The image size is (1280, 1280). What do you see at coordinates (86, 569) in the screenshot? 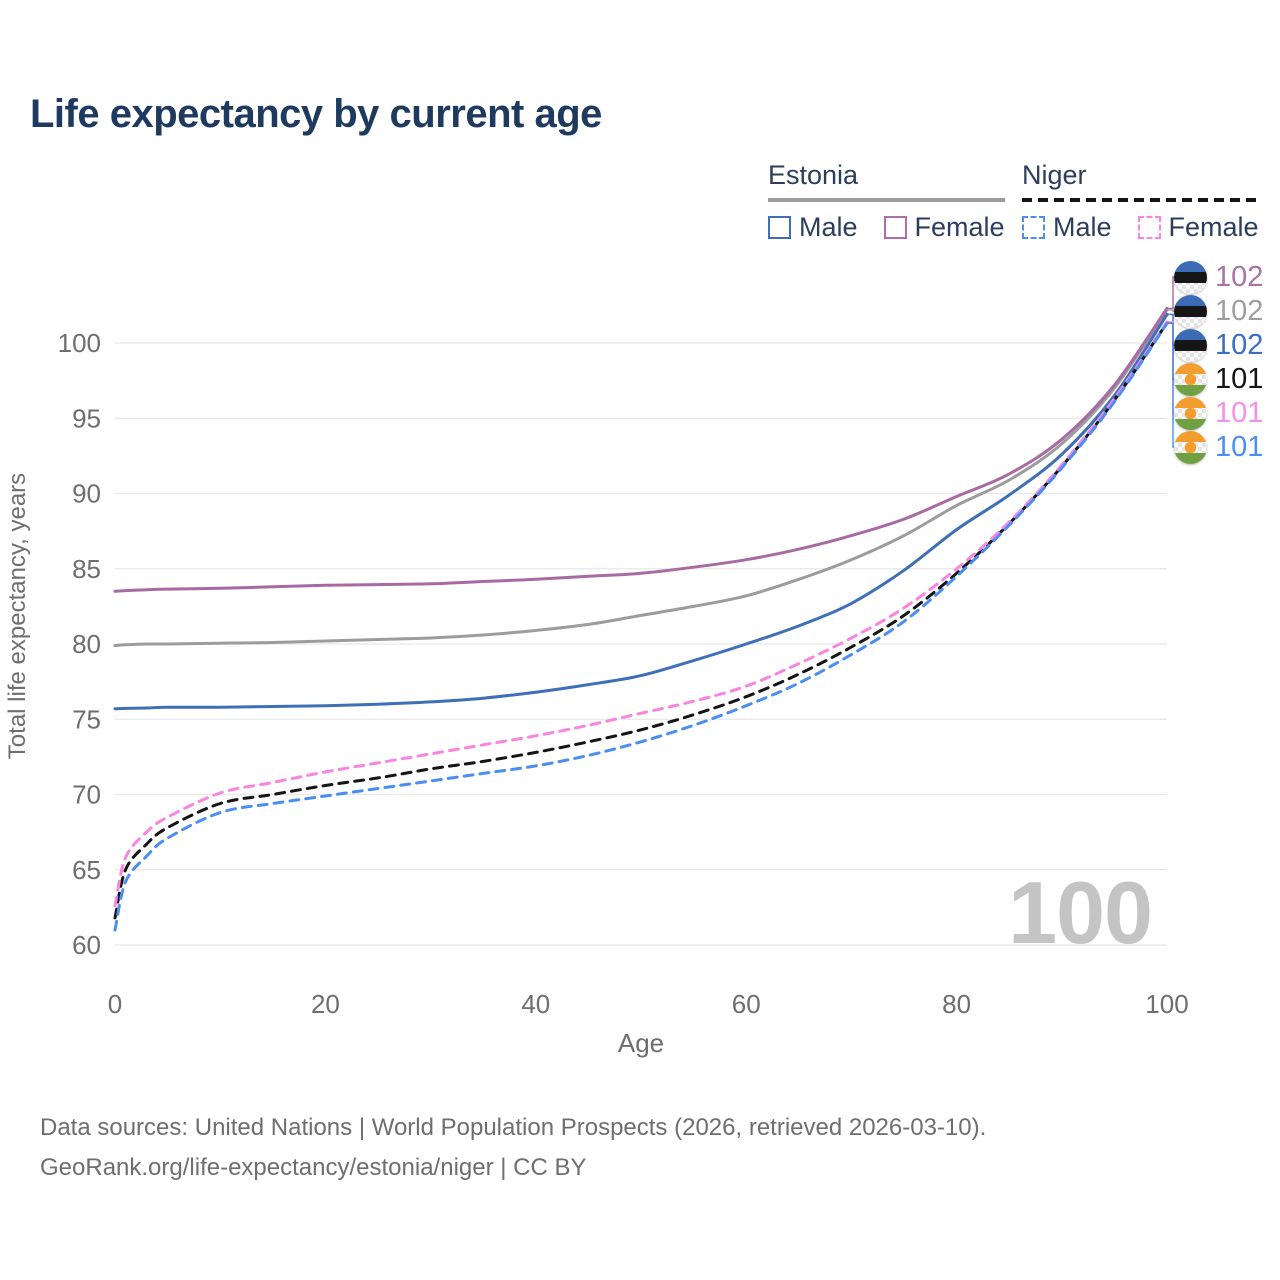
I see `y-tick-85: 85` at bounding box center [86, 569].